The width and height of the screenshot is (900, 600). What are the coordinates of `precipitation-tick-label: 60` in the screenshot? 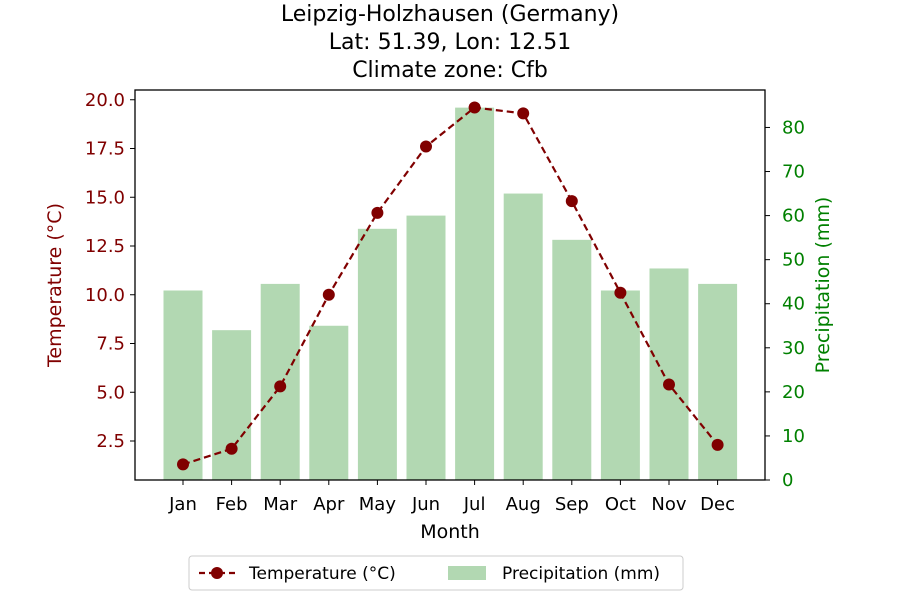 It's located at (793, 216).